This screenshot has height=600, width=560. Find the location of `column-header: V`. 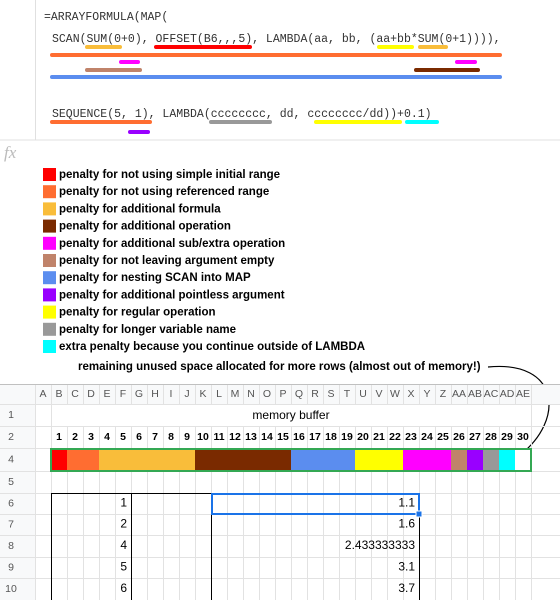

column-header: V is located at coordinates (378, 394).